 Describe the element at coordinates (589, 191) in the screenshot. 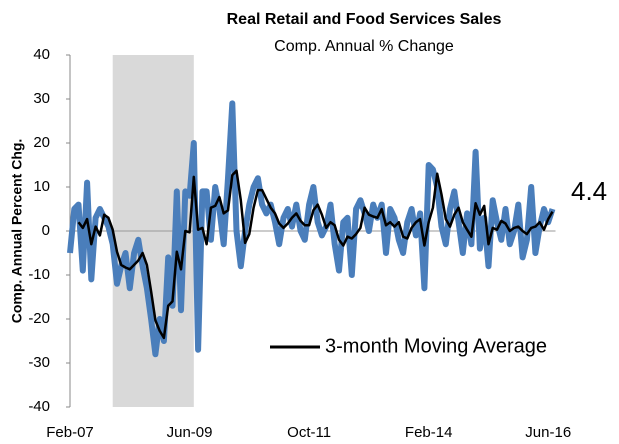

I see `end-label: 4.4` at that location.